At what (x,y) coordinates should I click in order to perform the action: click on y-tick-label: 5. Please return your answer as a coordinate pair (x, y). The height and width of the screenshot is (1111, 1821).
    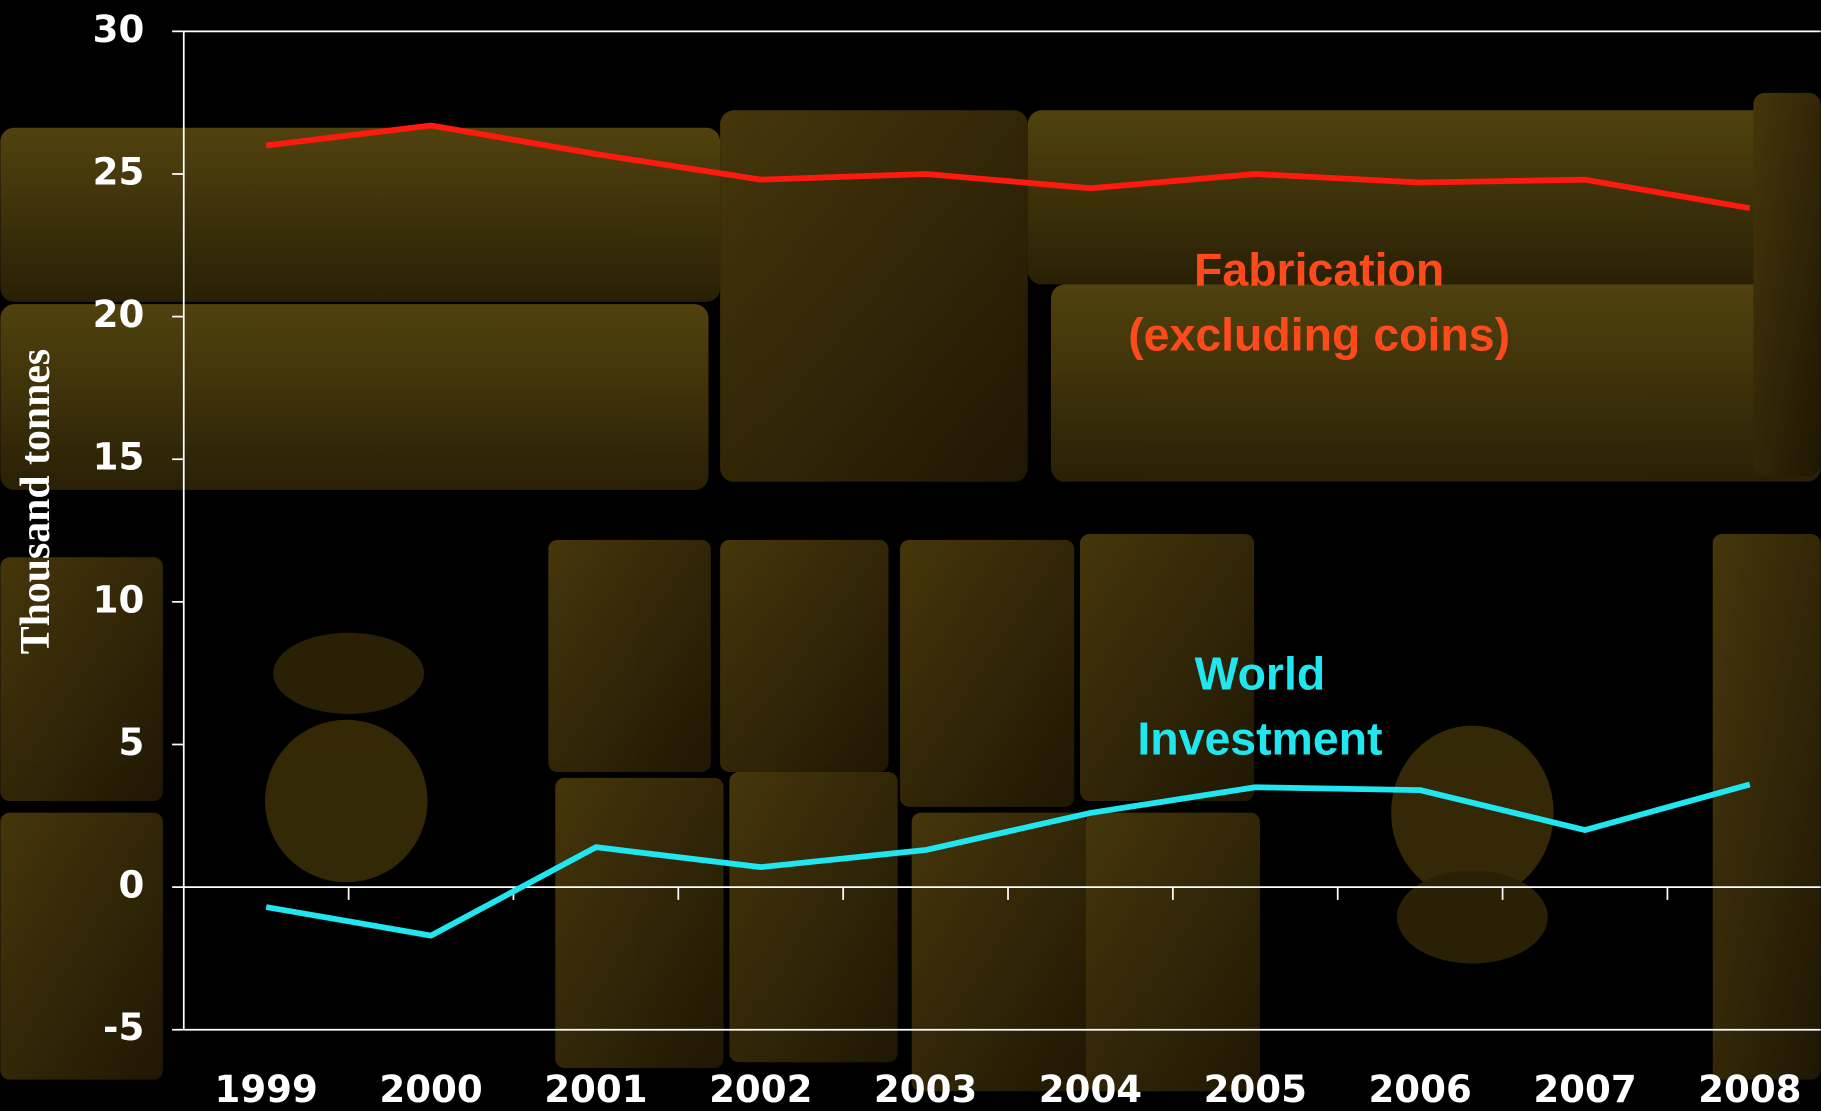
    Looking at the image, I should click on (131, 742).